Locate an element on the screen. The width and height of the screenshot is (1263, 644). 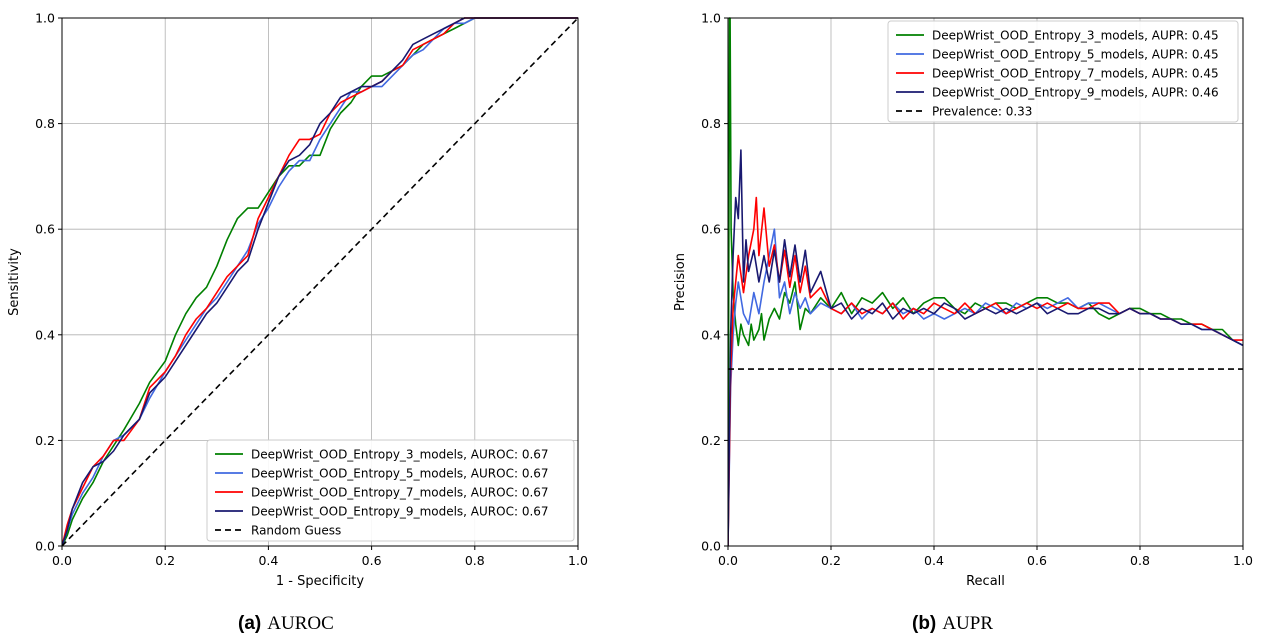
caption-a-tag: (a) is located at coordinates (250, 623).